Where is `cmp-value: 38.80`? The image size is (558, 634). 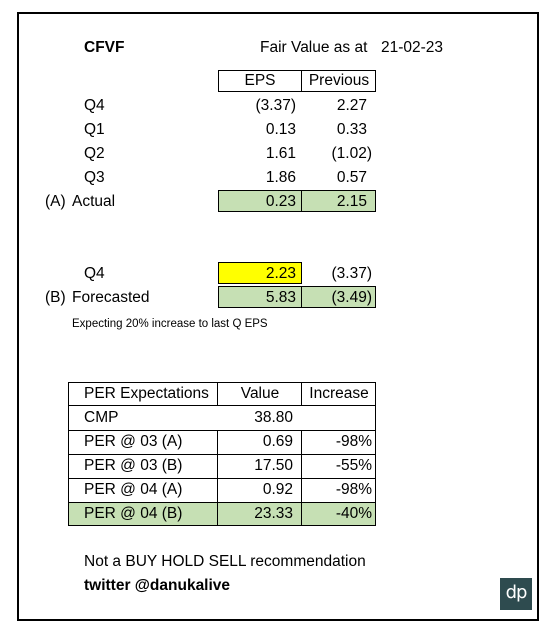
cmp-value: 38.80 is located at coordinates (273, 417).